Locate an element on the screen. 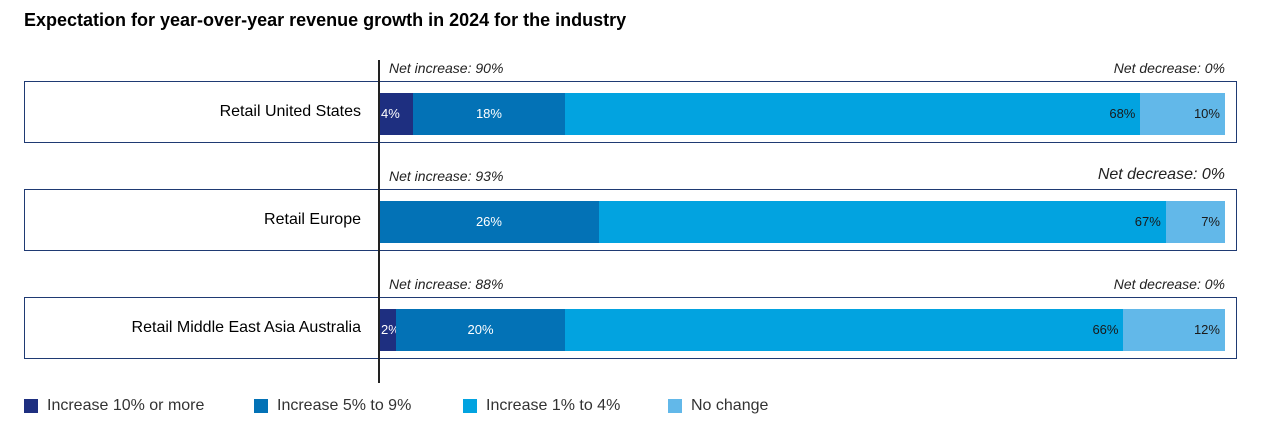 This screenshot has height=430, width=1267. stacked-bar: 4% 18% 68% 10% is located at coordinates (802, 114).